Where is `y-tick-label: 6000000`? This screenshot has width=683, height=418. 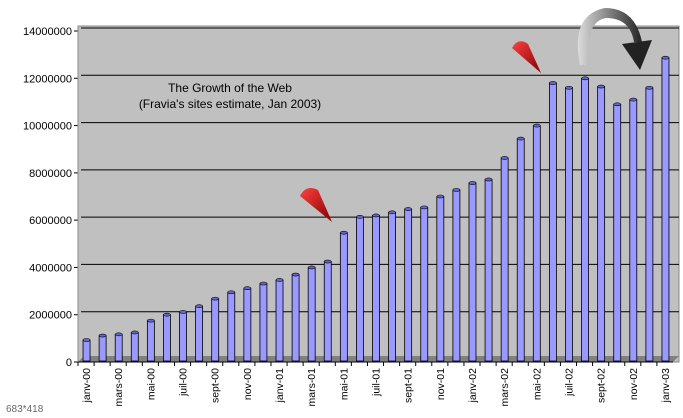
y-tick-label: 6000000 is located at coordinates (50, 221).